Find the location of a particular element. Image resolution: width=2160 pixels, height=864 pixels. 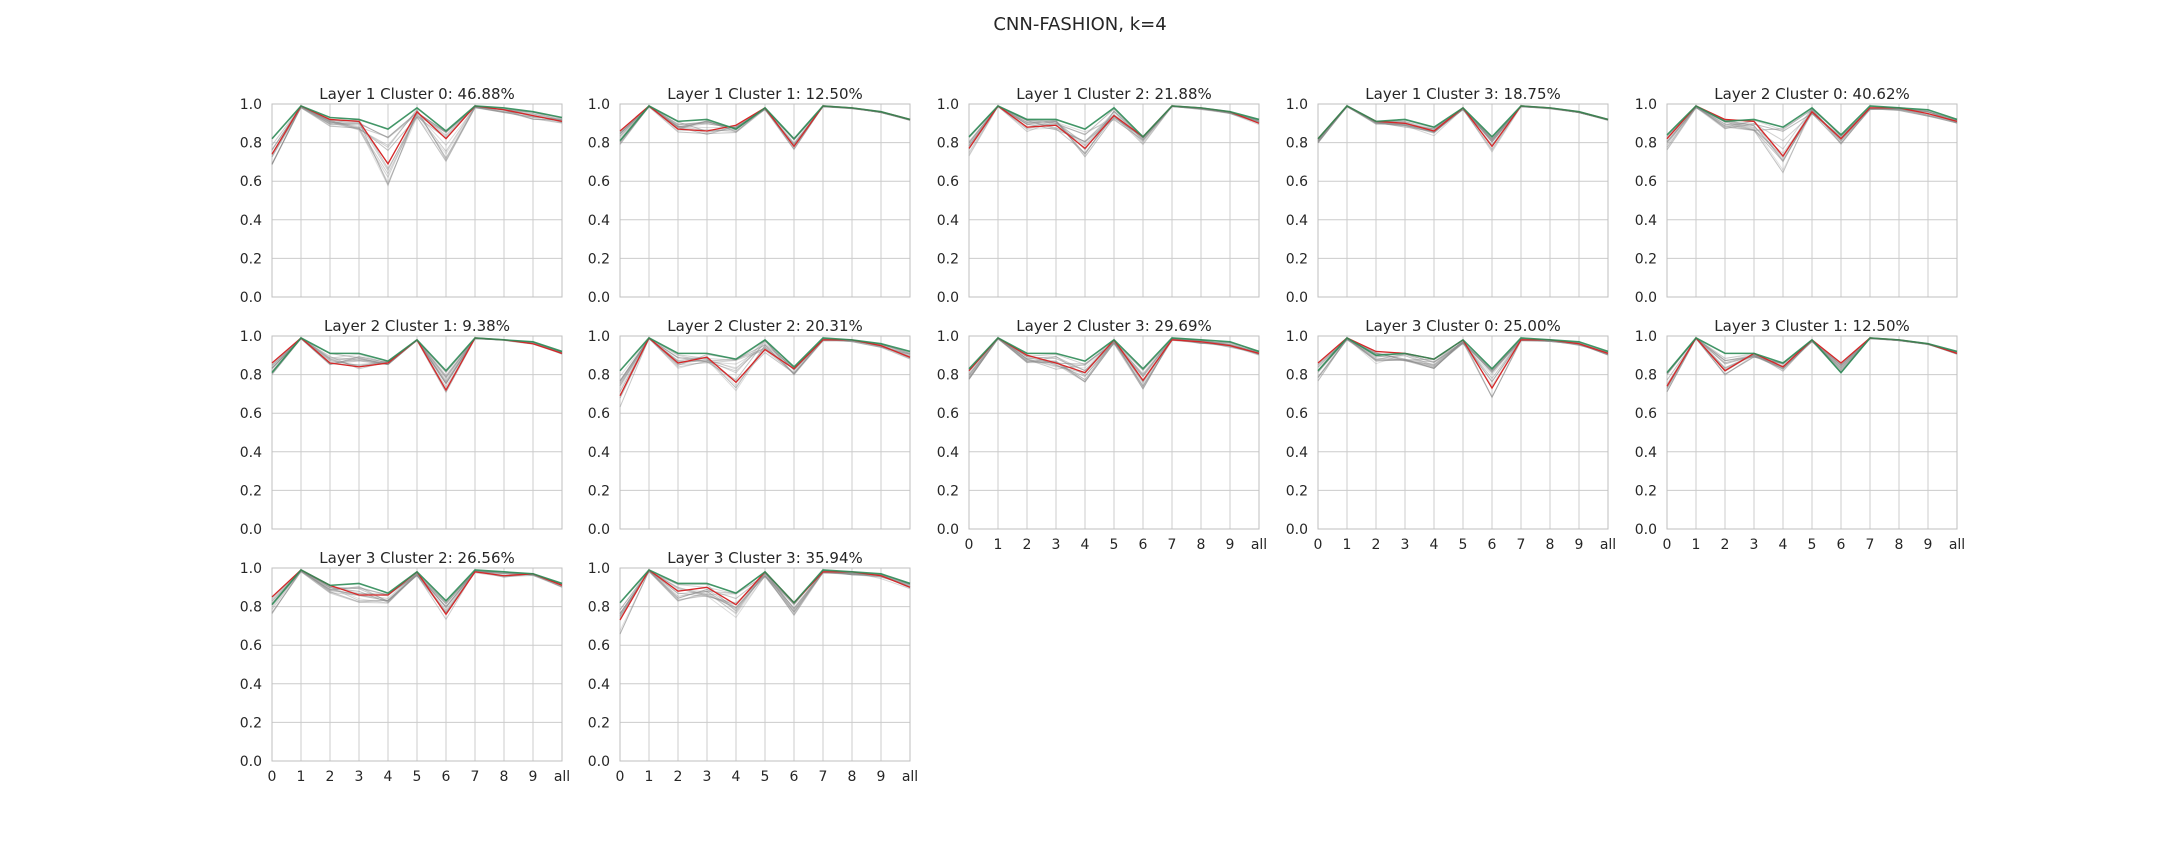

subplot-title: Layer 2 Cluster 2: 20.31% is located at coordinates (764, 326).